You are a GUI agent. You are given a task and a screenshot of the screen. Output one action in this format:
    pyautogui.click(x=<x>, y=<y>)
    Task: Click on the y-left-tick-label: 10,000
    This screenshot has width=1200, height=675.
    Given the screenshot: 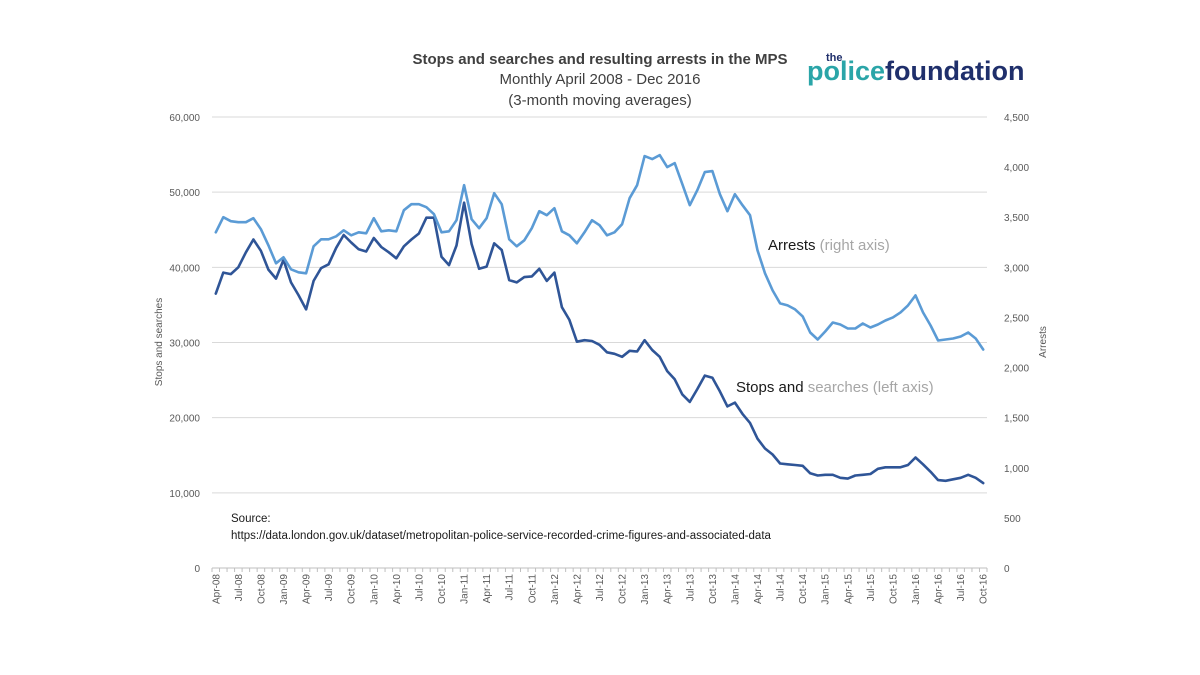 What is the action you would take?
    pyautogui.click(x=184, y=494)
    